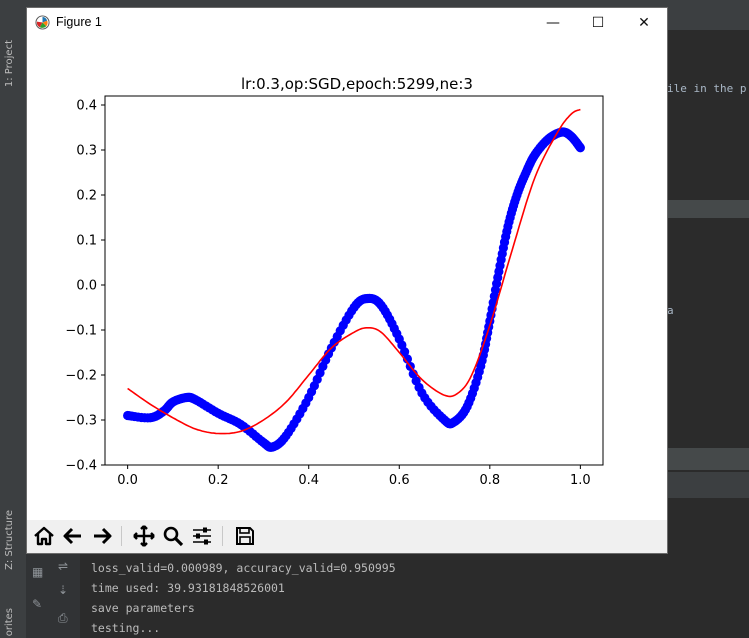 The image size is (749, 638). What do you see at coordinates (86, 241) in the screenshot?
I see `y-tick-label: 0.1` at bounding box center [86, 241].